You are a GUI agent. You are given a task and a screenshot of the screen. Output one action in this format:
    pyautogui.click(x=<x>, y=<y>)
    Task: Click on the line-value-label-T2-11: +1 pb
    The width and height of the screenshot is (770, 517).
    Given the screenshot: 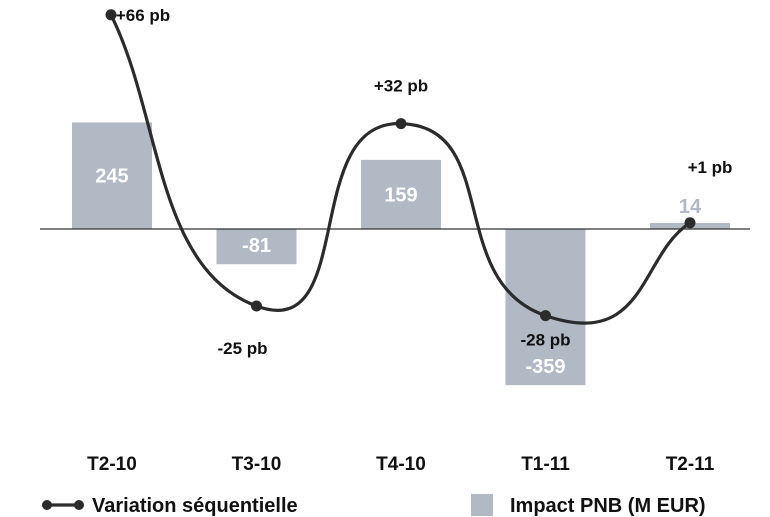 What is the action you would take?
    pyautogui.click(x=710, y=167)
    